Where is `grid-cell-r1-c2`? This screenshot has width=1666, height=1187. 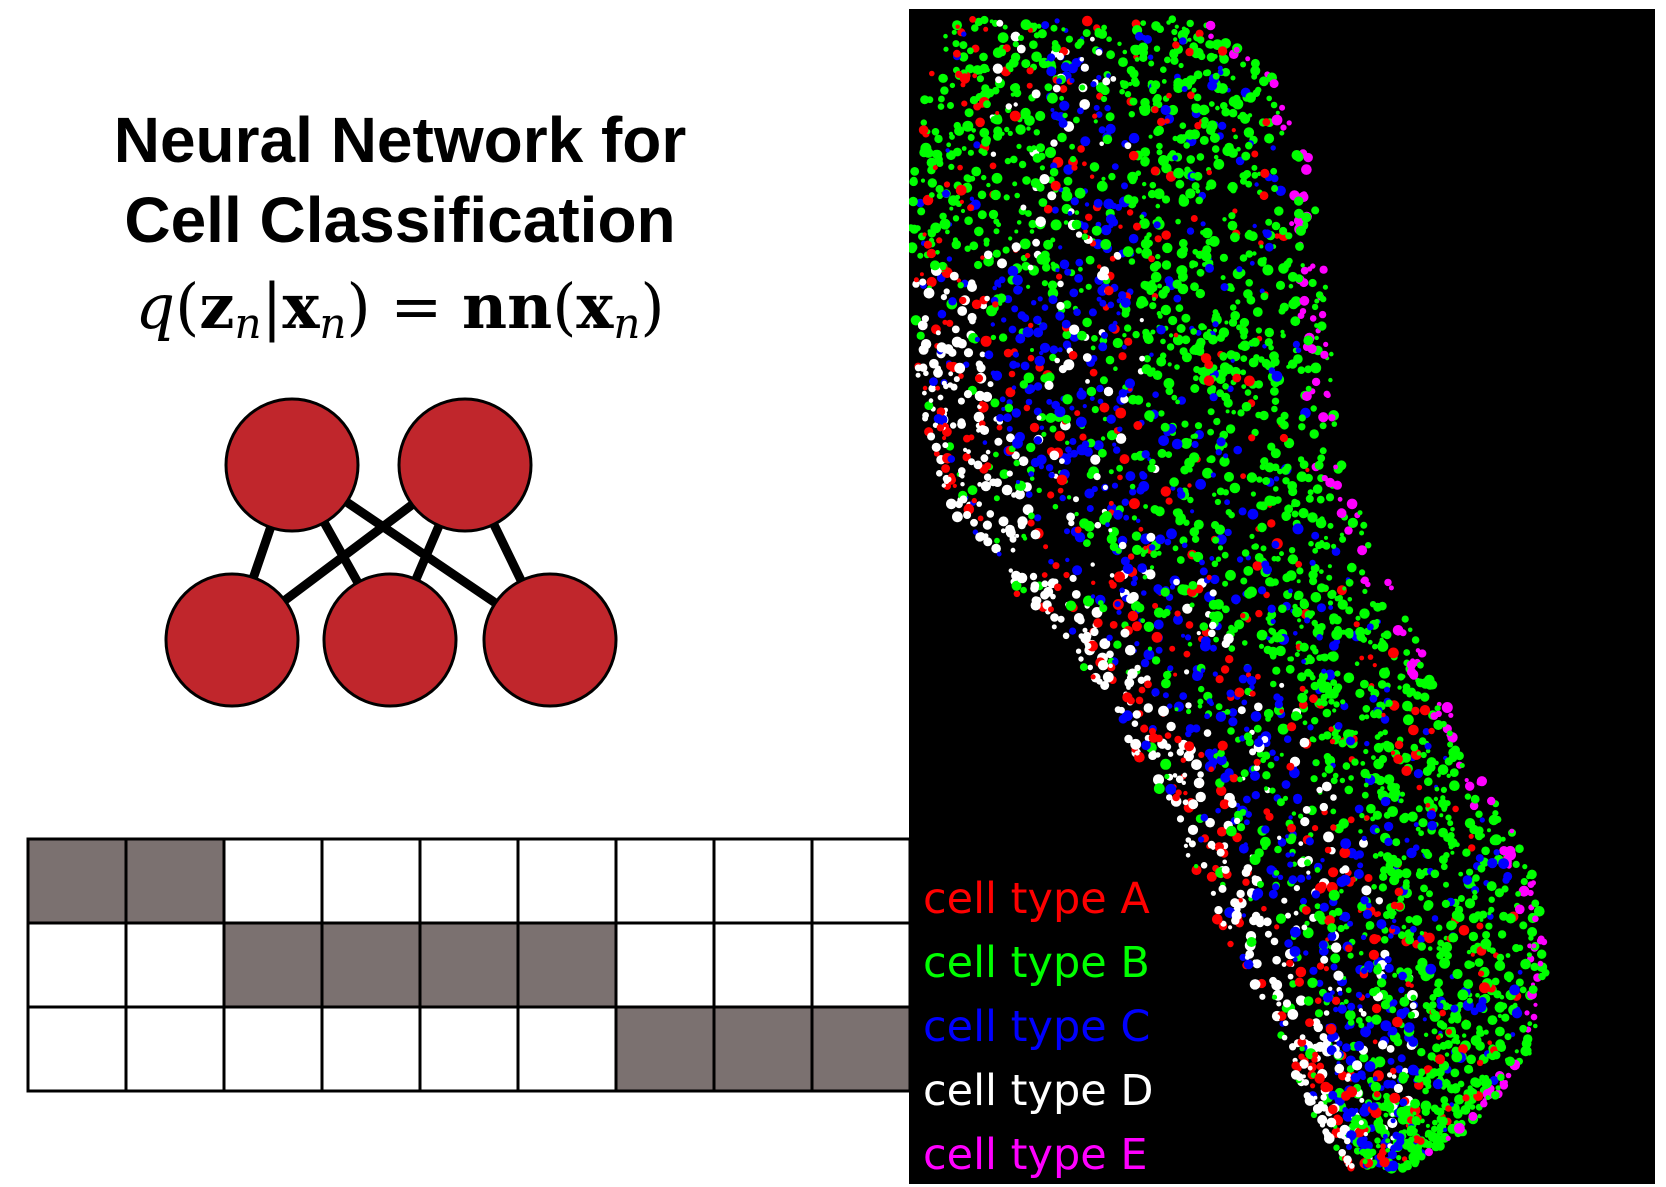 grid-cell-r1-c2 is located at coordinates (175, 881).